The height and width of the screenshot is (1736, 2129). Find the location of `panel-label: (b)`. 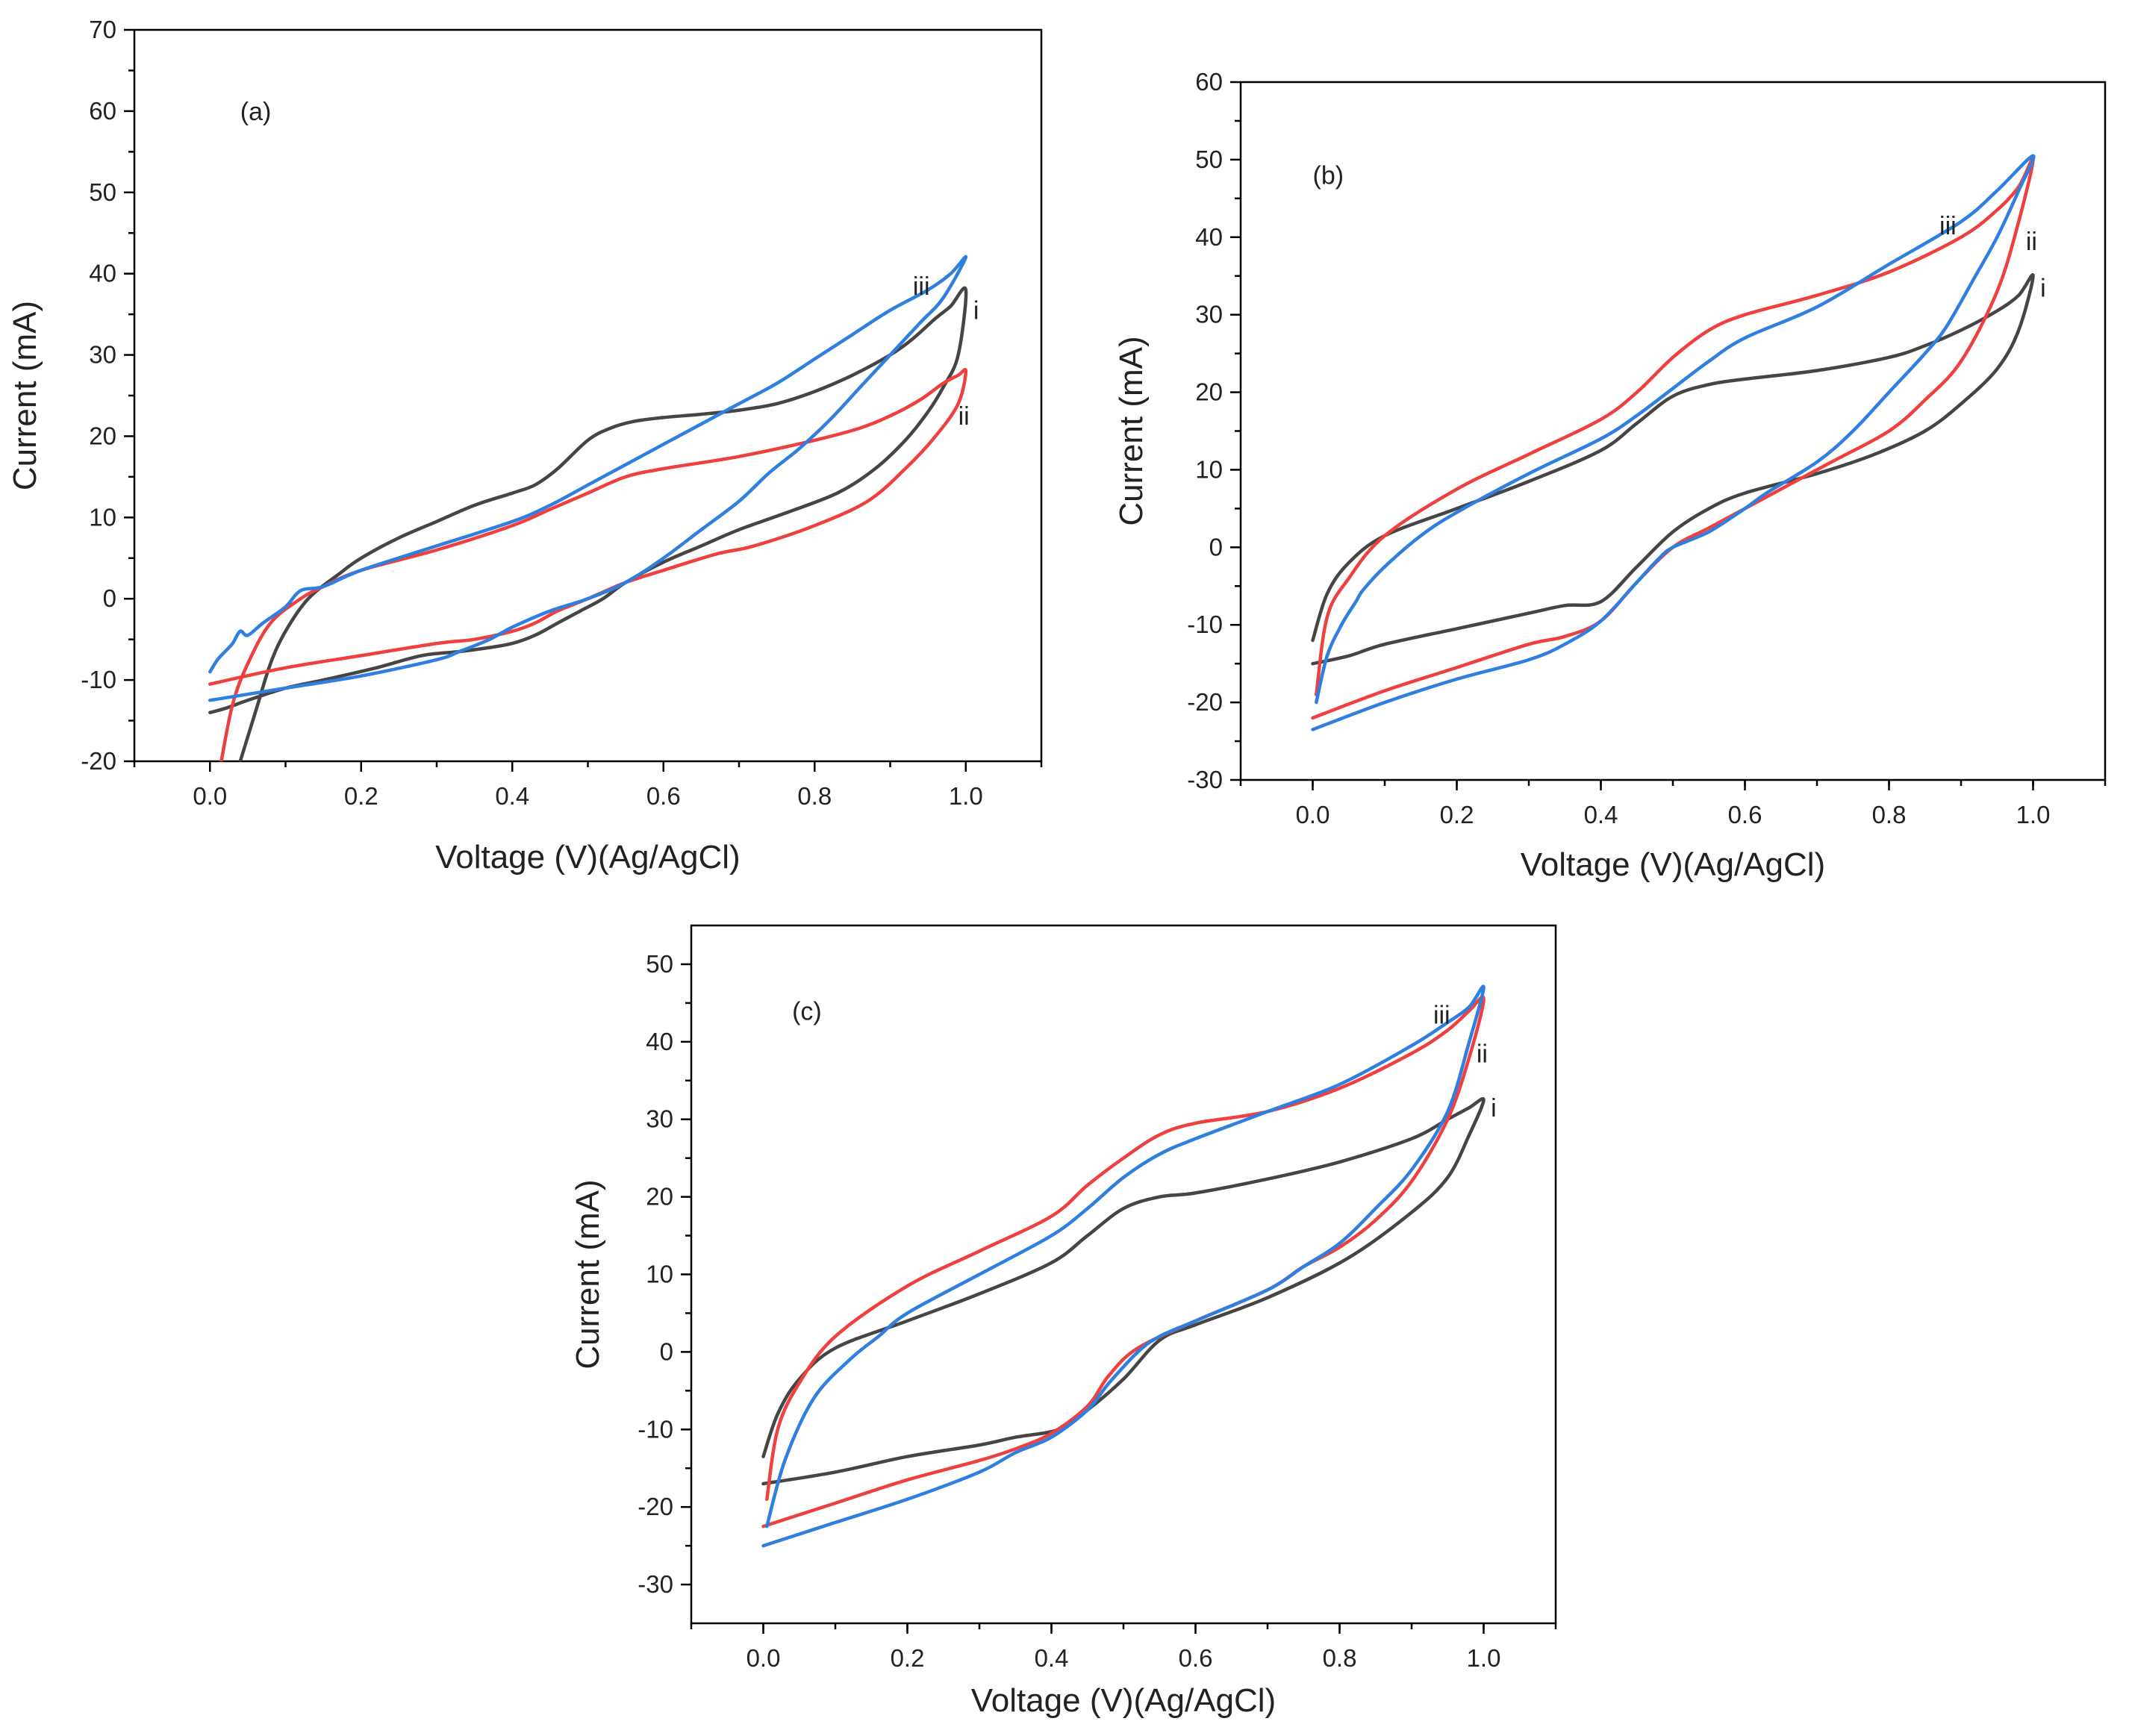

panel-label: (b) is located at coordinates (1328, 176).